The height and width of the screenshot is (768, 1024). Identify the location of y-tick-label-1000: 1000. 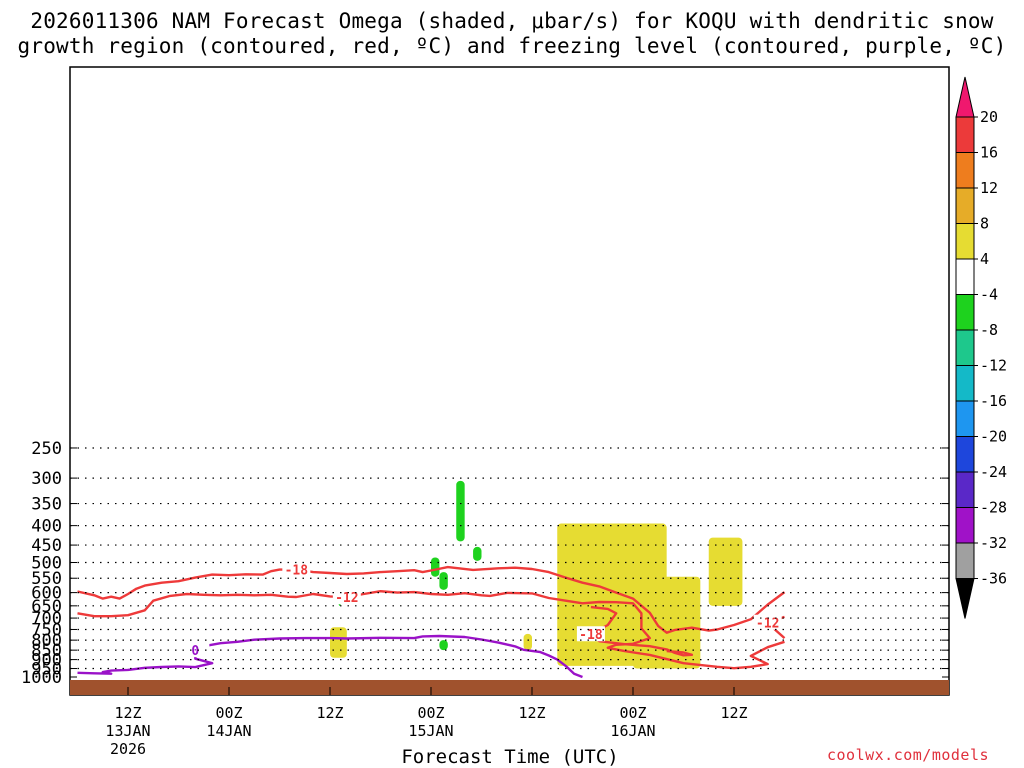
(41, 678).